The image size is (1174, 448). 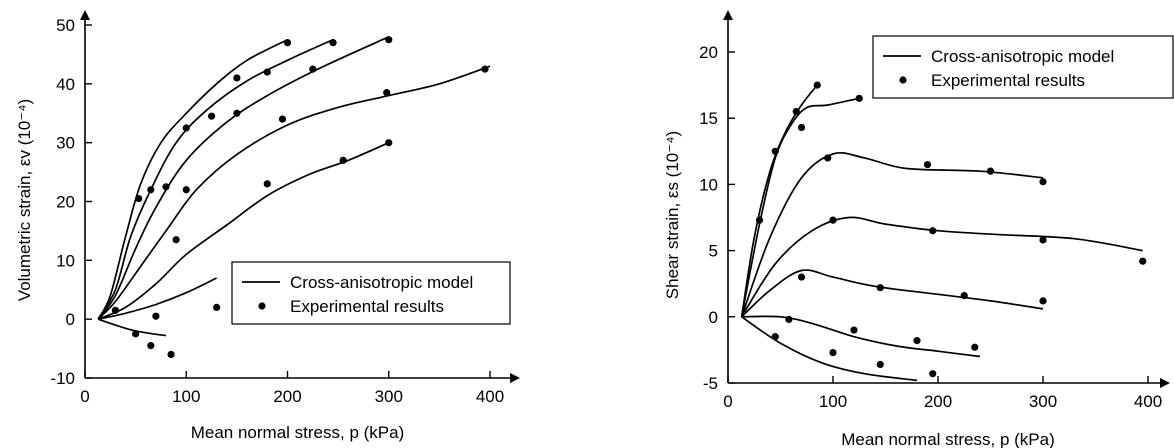 I want to click on y-tick-label: 5, so click(x=713, y=251).